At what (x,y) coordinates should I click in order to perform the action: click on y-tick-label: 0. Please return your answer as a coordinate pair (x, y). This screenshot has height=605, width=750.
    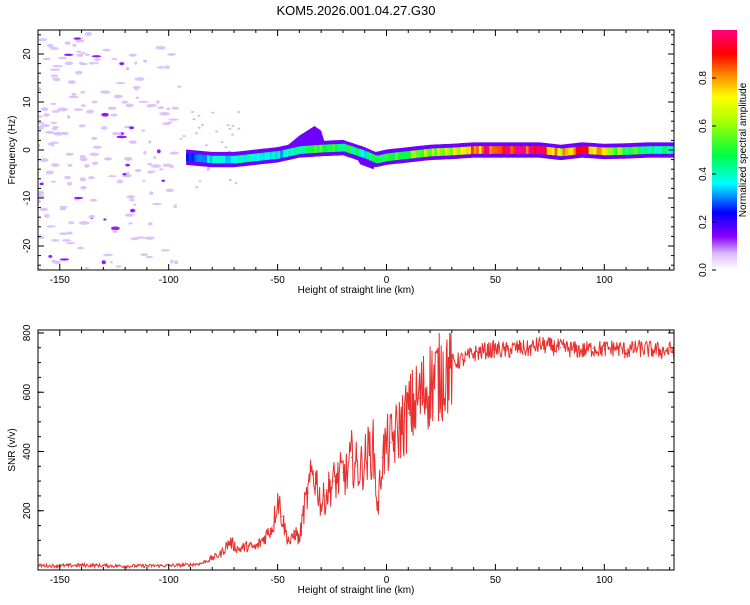
    Looking at the image, I should click on (27, 150).